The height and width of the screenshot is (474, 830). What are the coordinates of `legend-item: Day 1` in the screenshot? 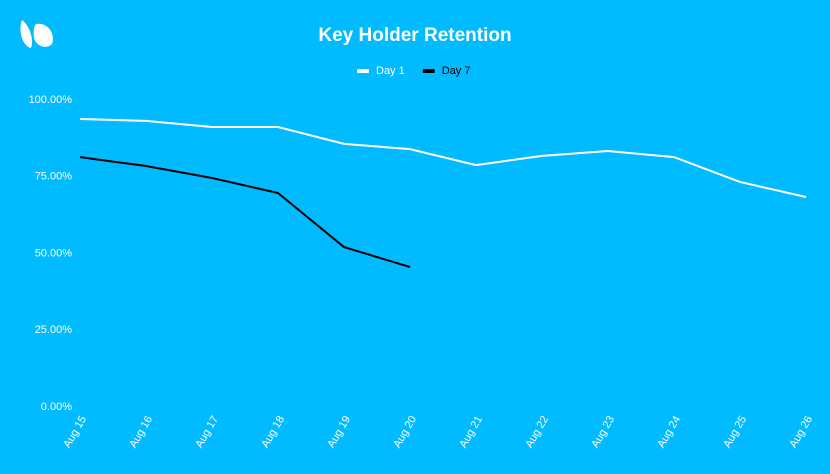 It's located at (381, 71).